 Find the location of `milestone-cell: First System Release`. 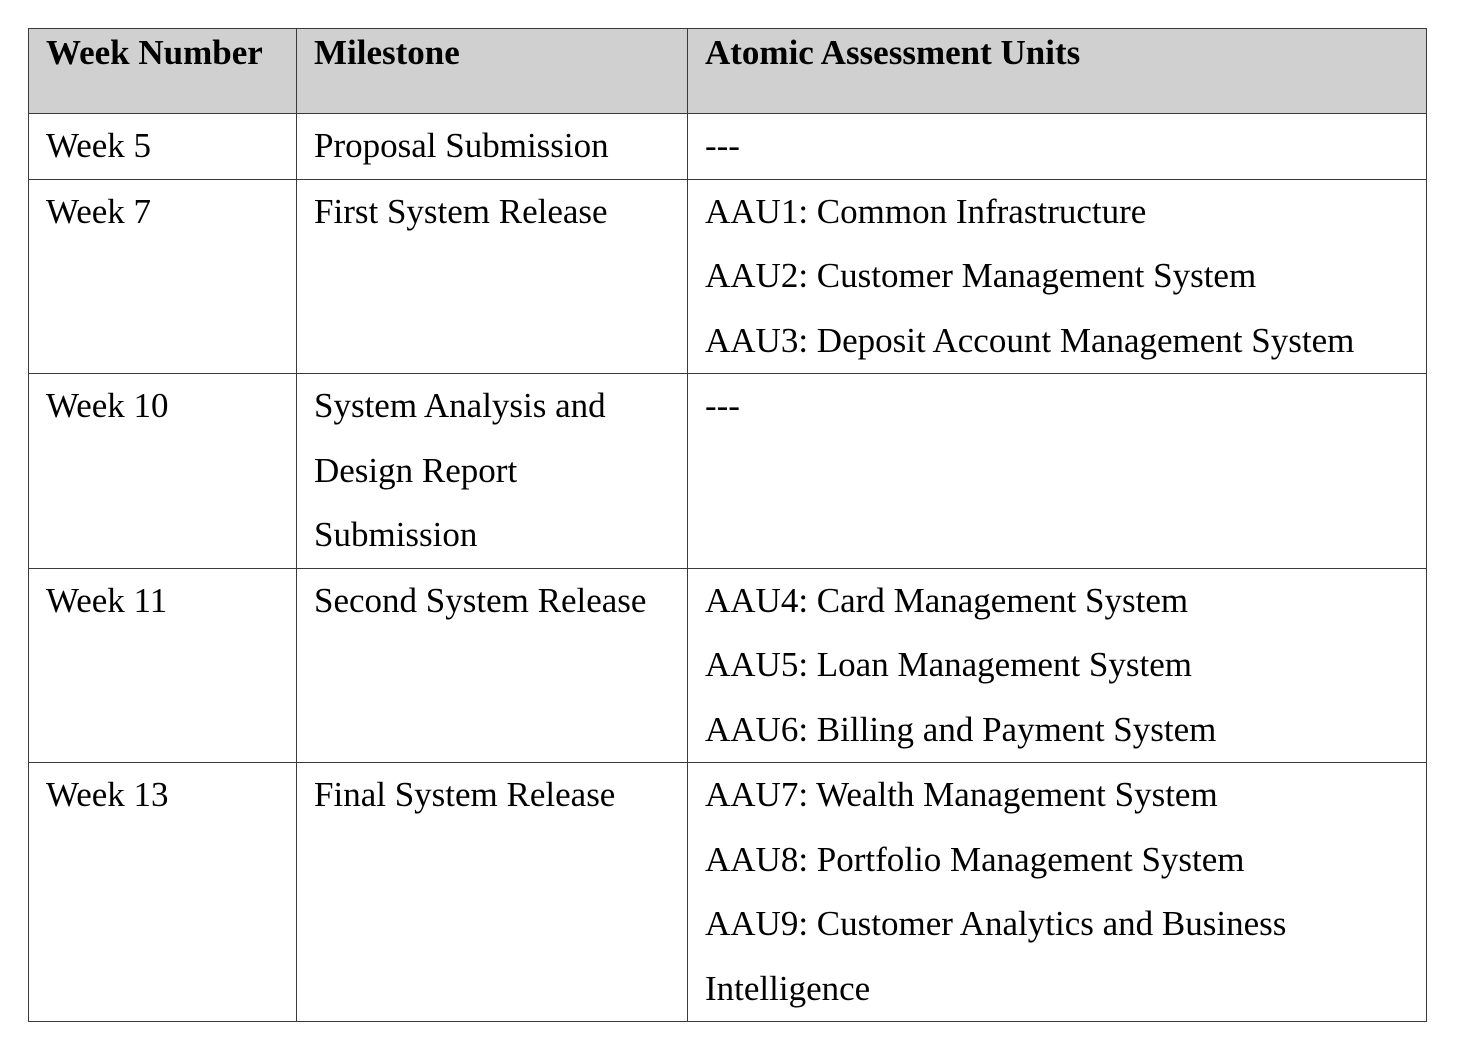

milestone-cell: First System Release is located at coordinates (492, 276).